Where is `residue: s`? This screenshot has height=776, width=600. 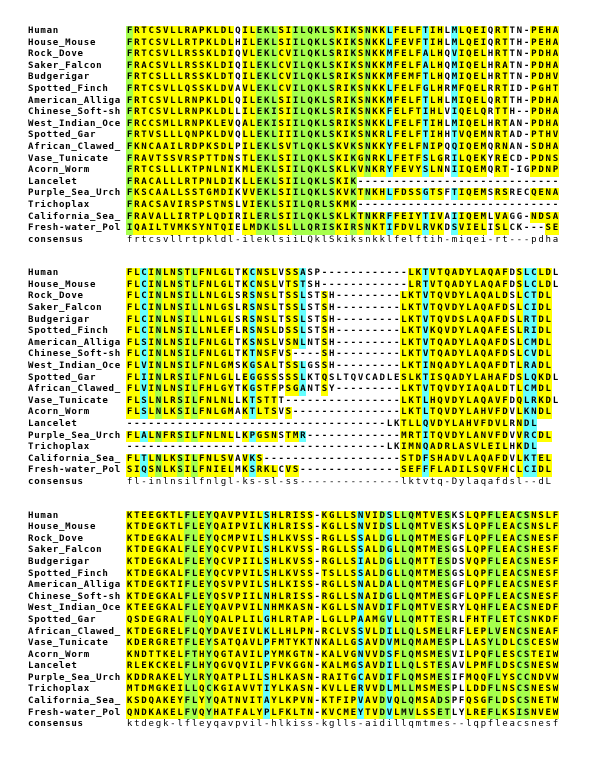
residue: s is located at coordinates (512, 481).